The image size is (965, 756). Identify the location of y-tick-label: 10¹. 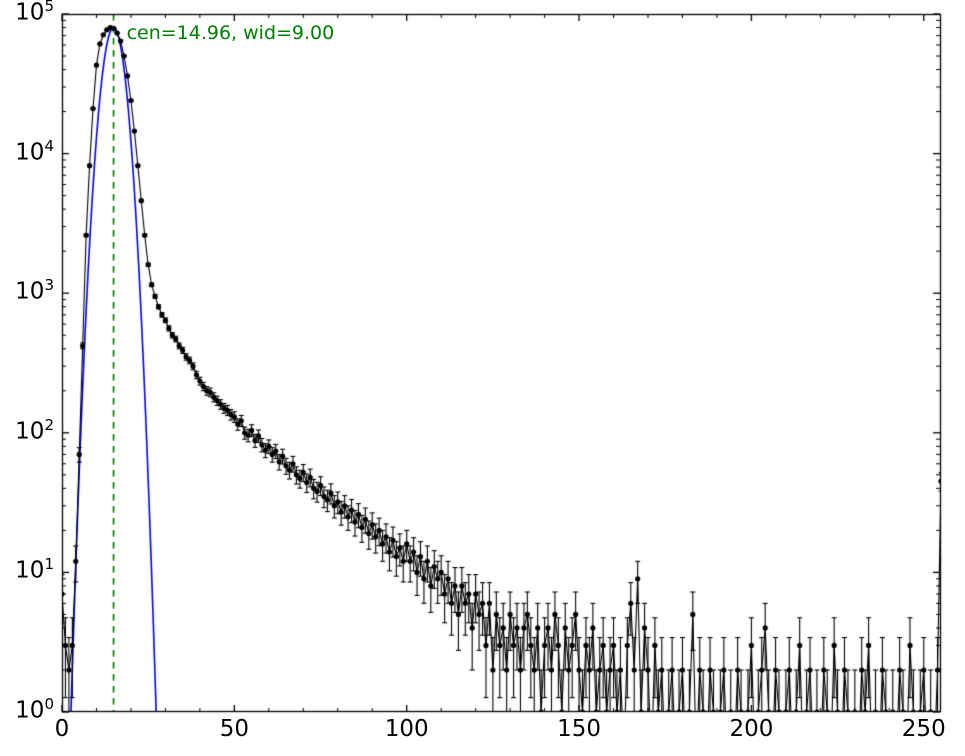
(34, 570).